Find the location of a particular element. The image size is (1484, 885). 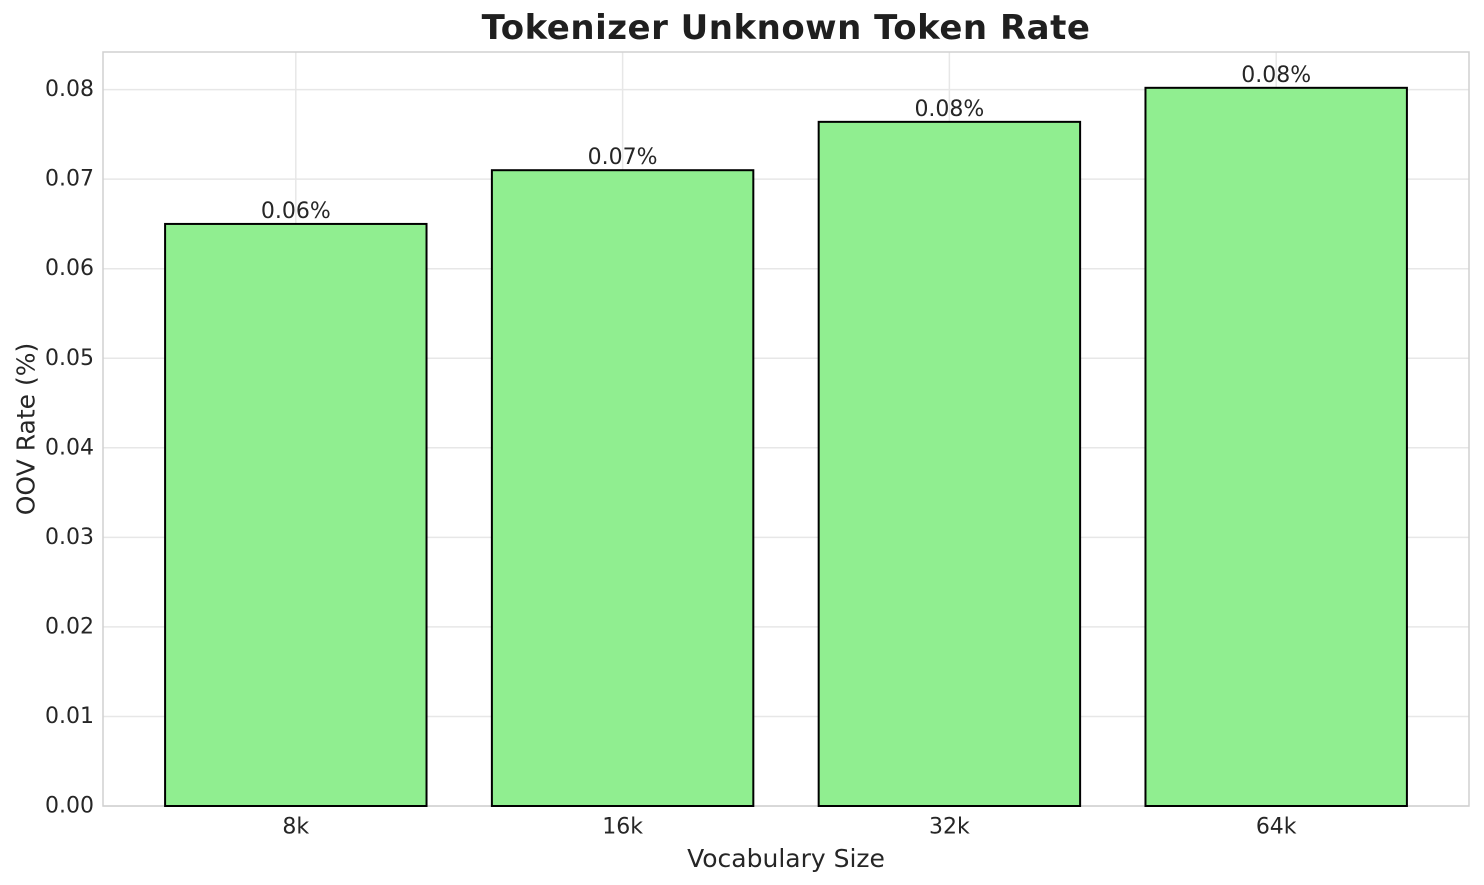

bar-8k is located at coordinates (296, 515).